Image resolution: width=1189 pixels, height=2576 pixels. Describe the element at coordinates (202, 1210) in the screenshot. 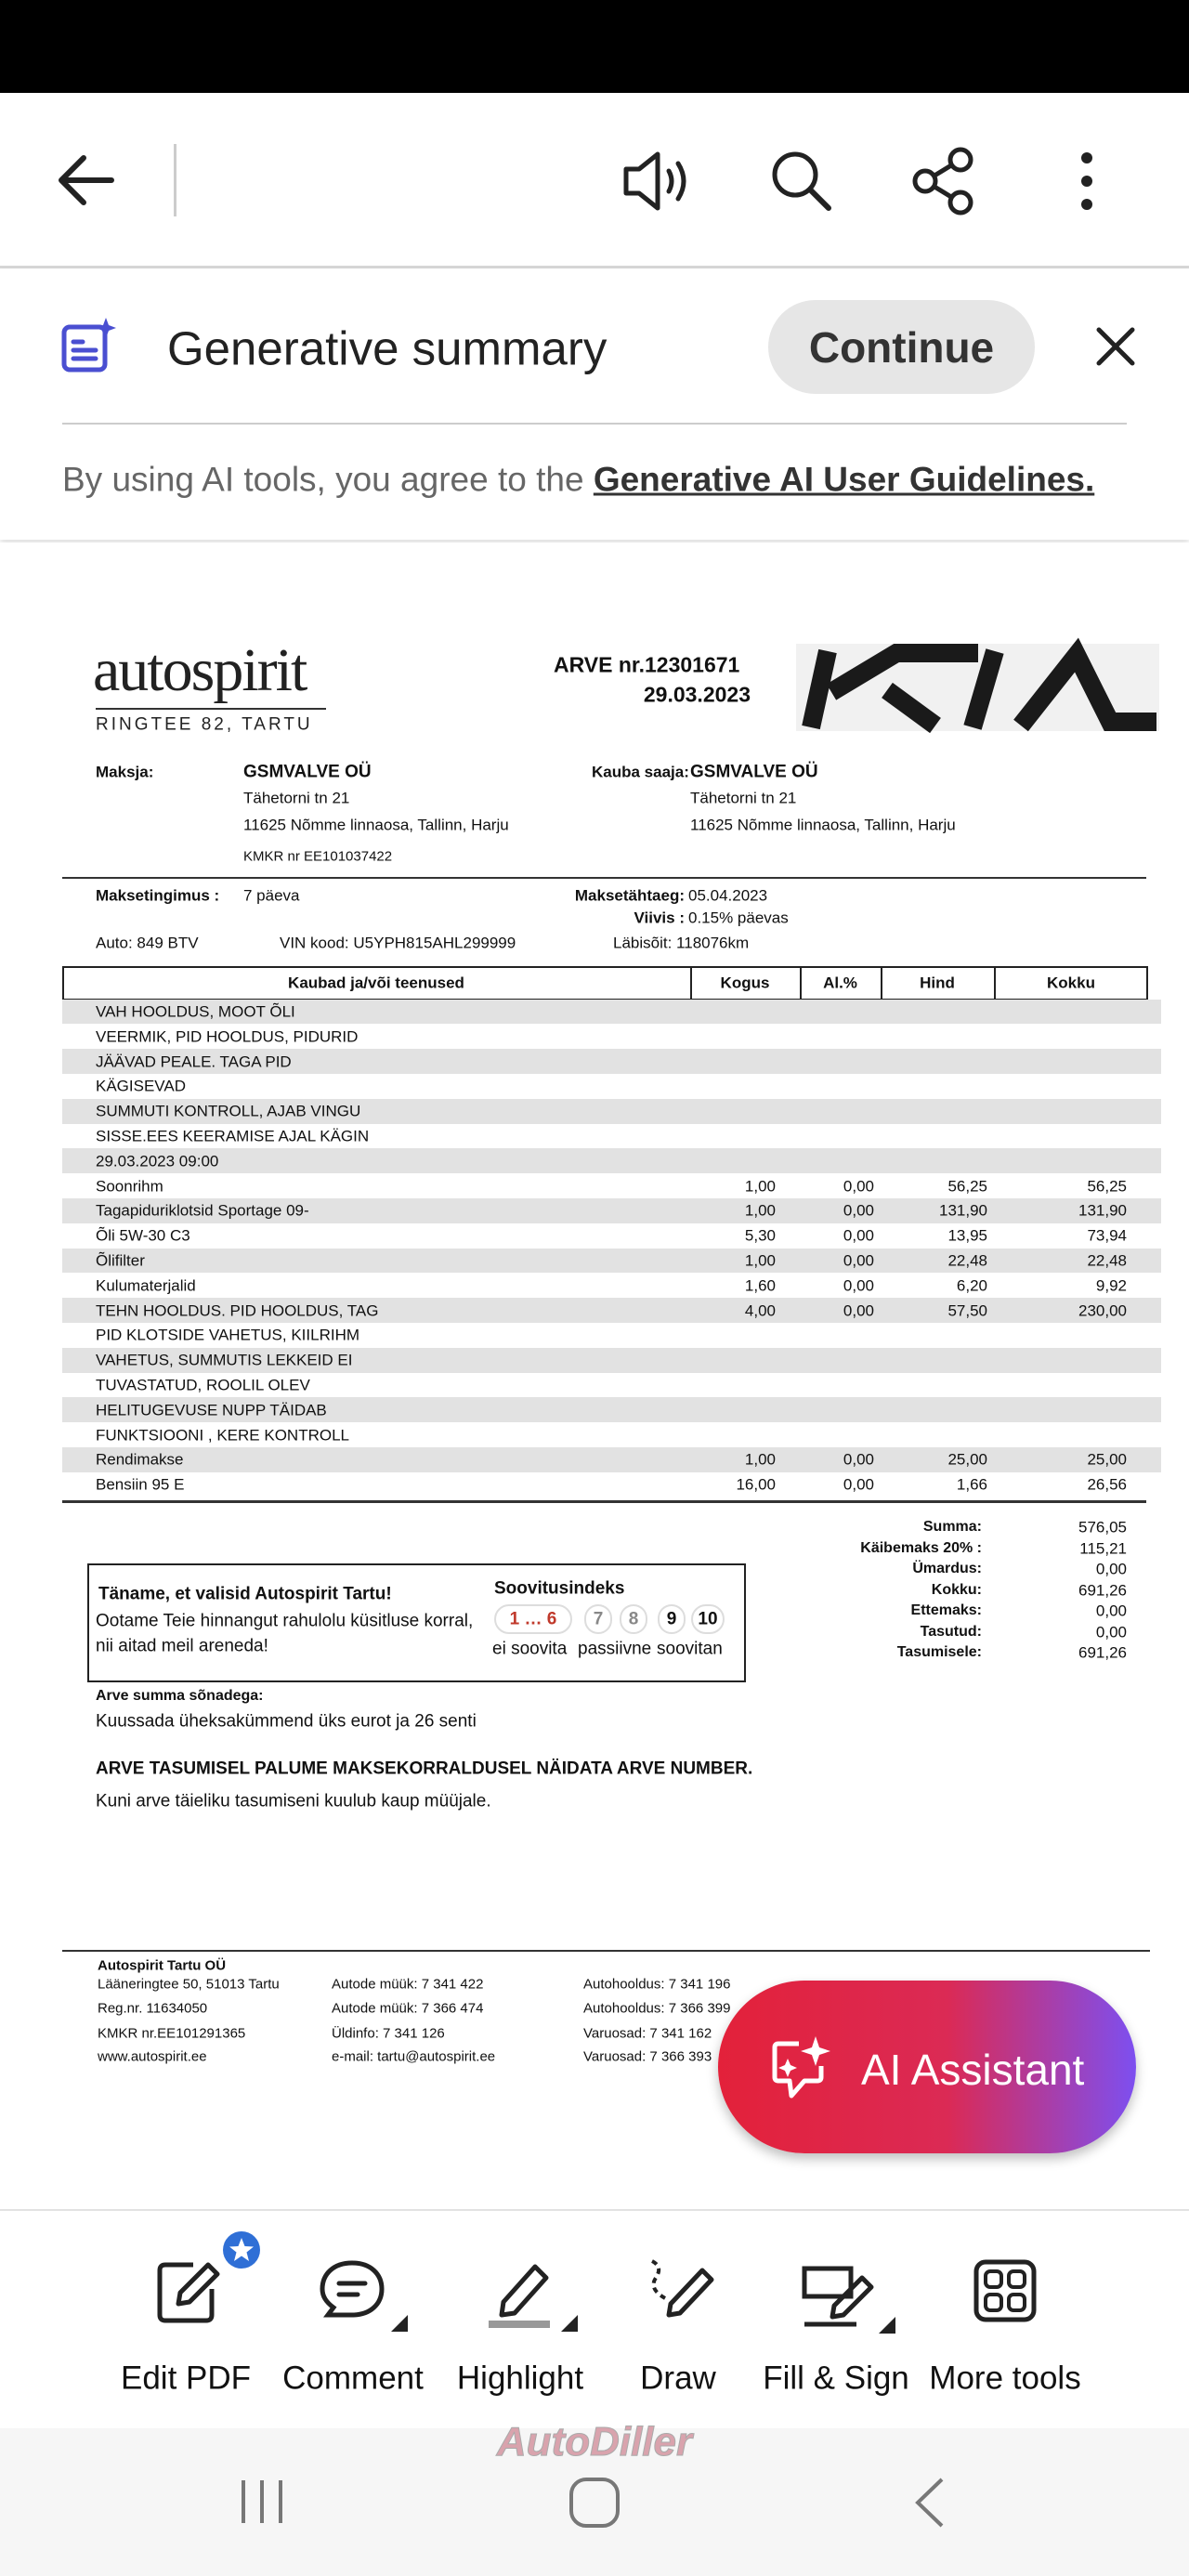

I see `item-description: Tagapiduriklotsid Sportage 09-` at that location.